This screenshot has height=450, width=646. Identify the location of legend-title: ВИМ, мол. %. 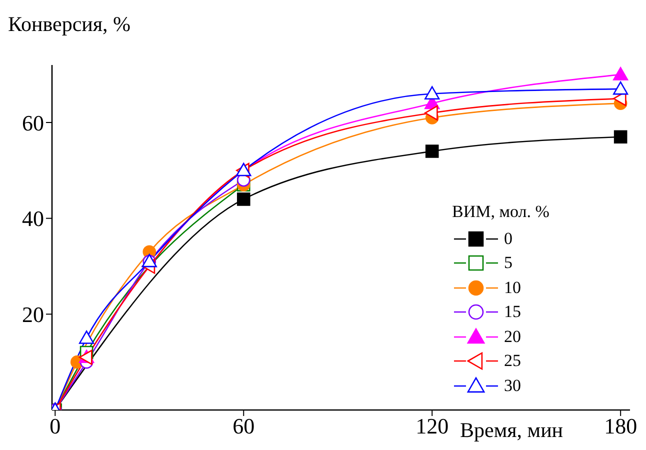
(501, 212).